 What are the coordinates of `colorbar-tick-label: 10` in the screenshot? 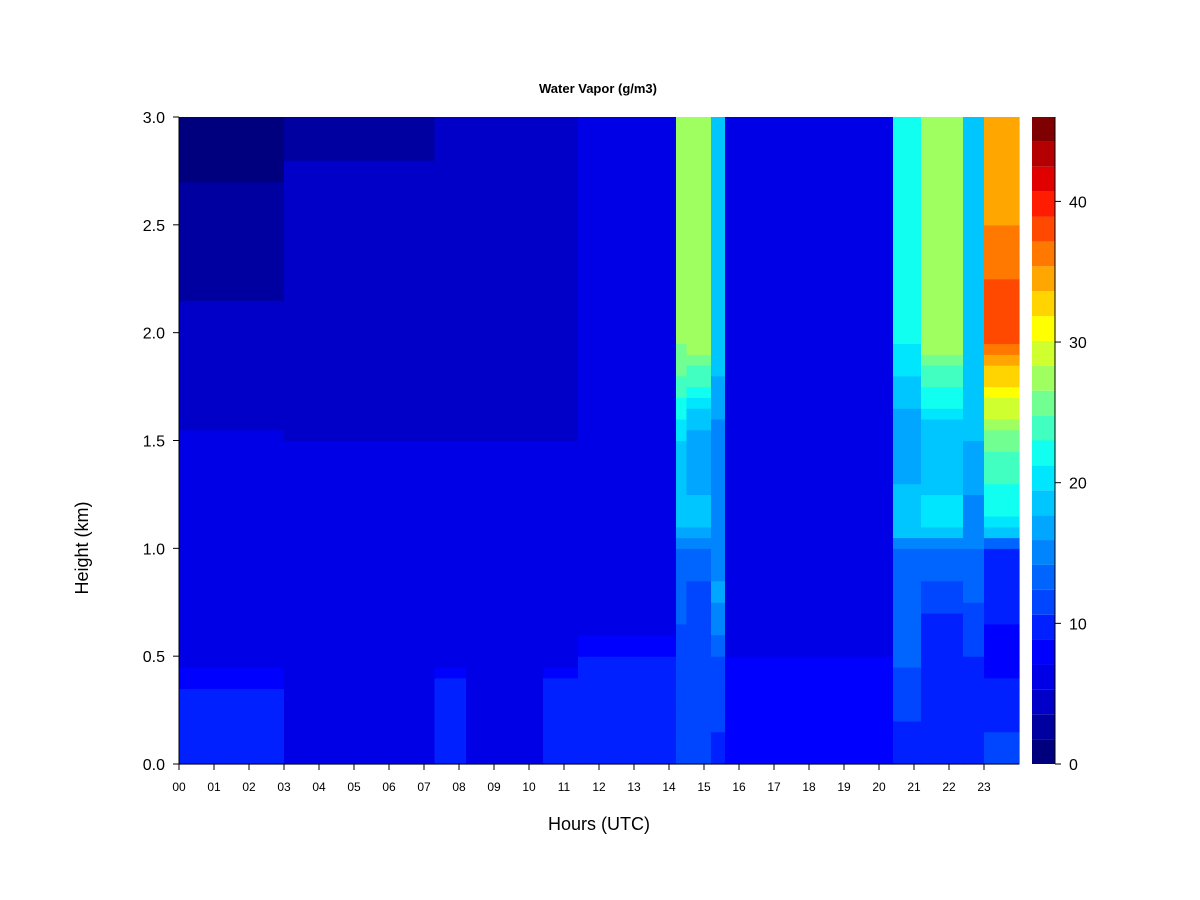 It's located at (1078, 624).